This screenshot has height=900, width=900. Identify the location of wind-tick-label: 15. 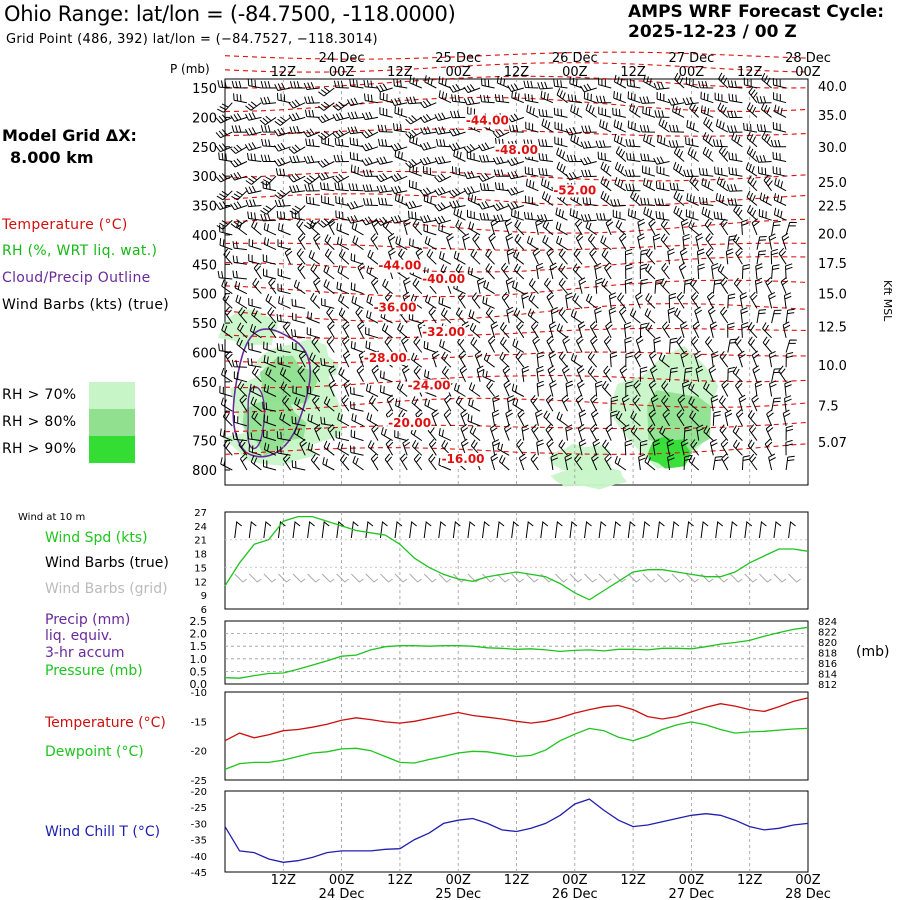
(200, 568).